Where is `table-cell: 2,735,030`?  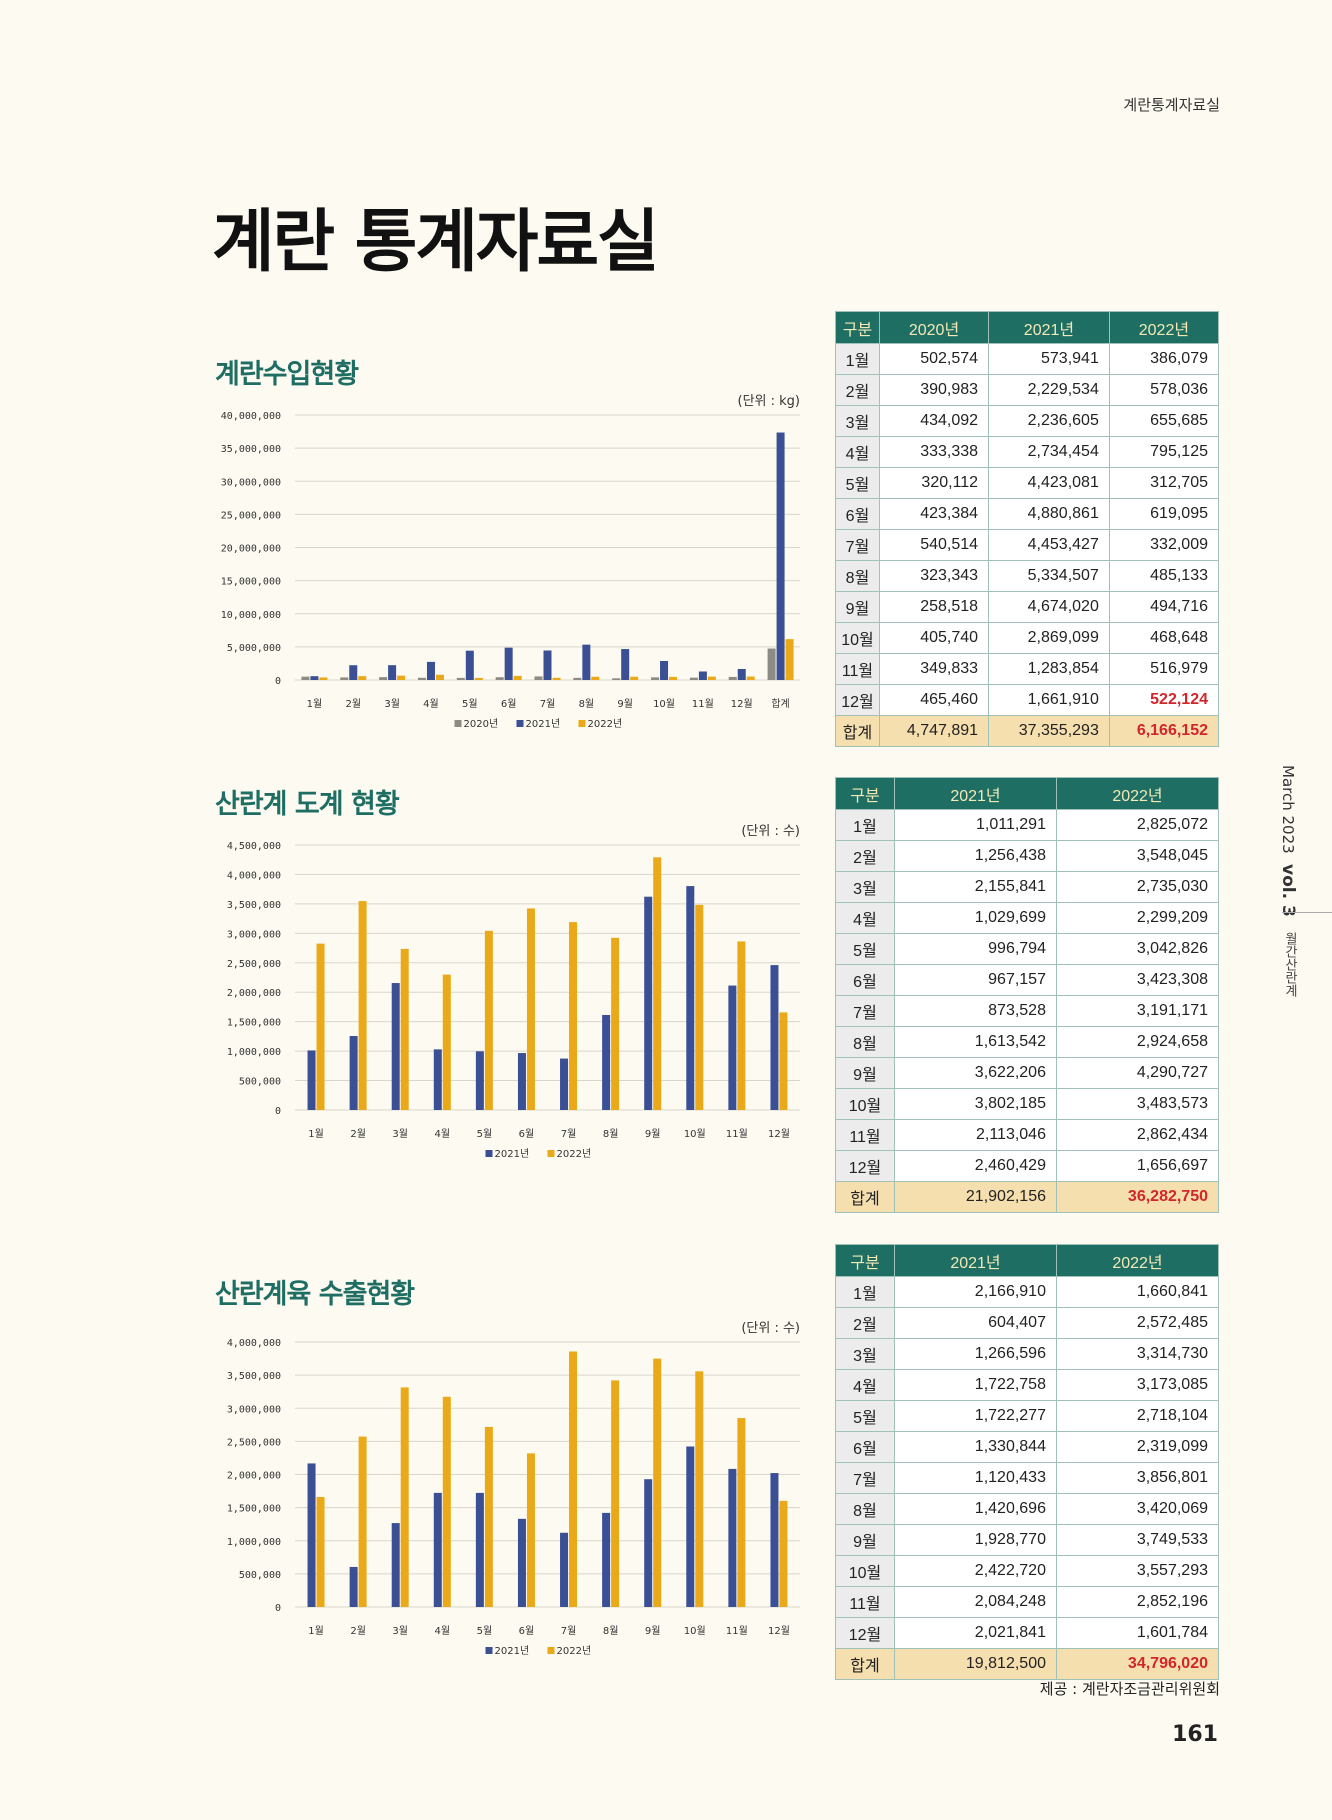 table-cell: 2,735,030 is located at coordinates (1137, 887).